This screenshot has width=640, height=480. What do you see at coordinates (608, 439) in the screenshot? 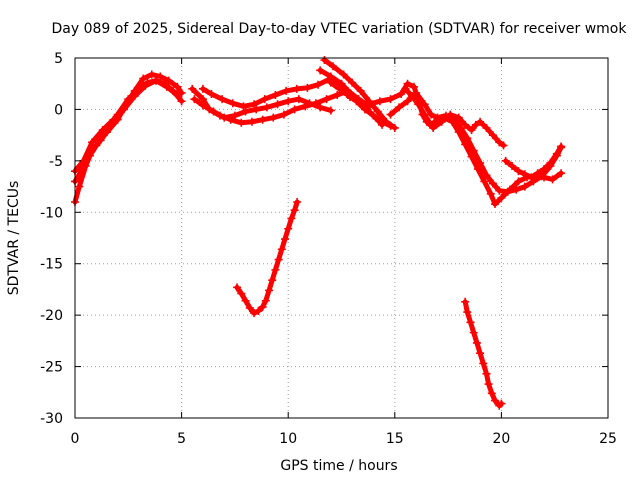
I see `x-tick-label: 25` at bounding box center [608, 439].